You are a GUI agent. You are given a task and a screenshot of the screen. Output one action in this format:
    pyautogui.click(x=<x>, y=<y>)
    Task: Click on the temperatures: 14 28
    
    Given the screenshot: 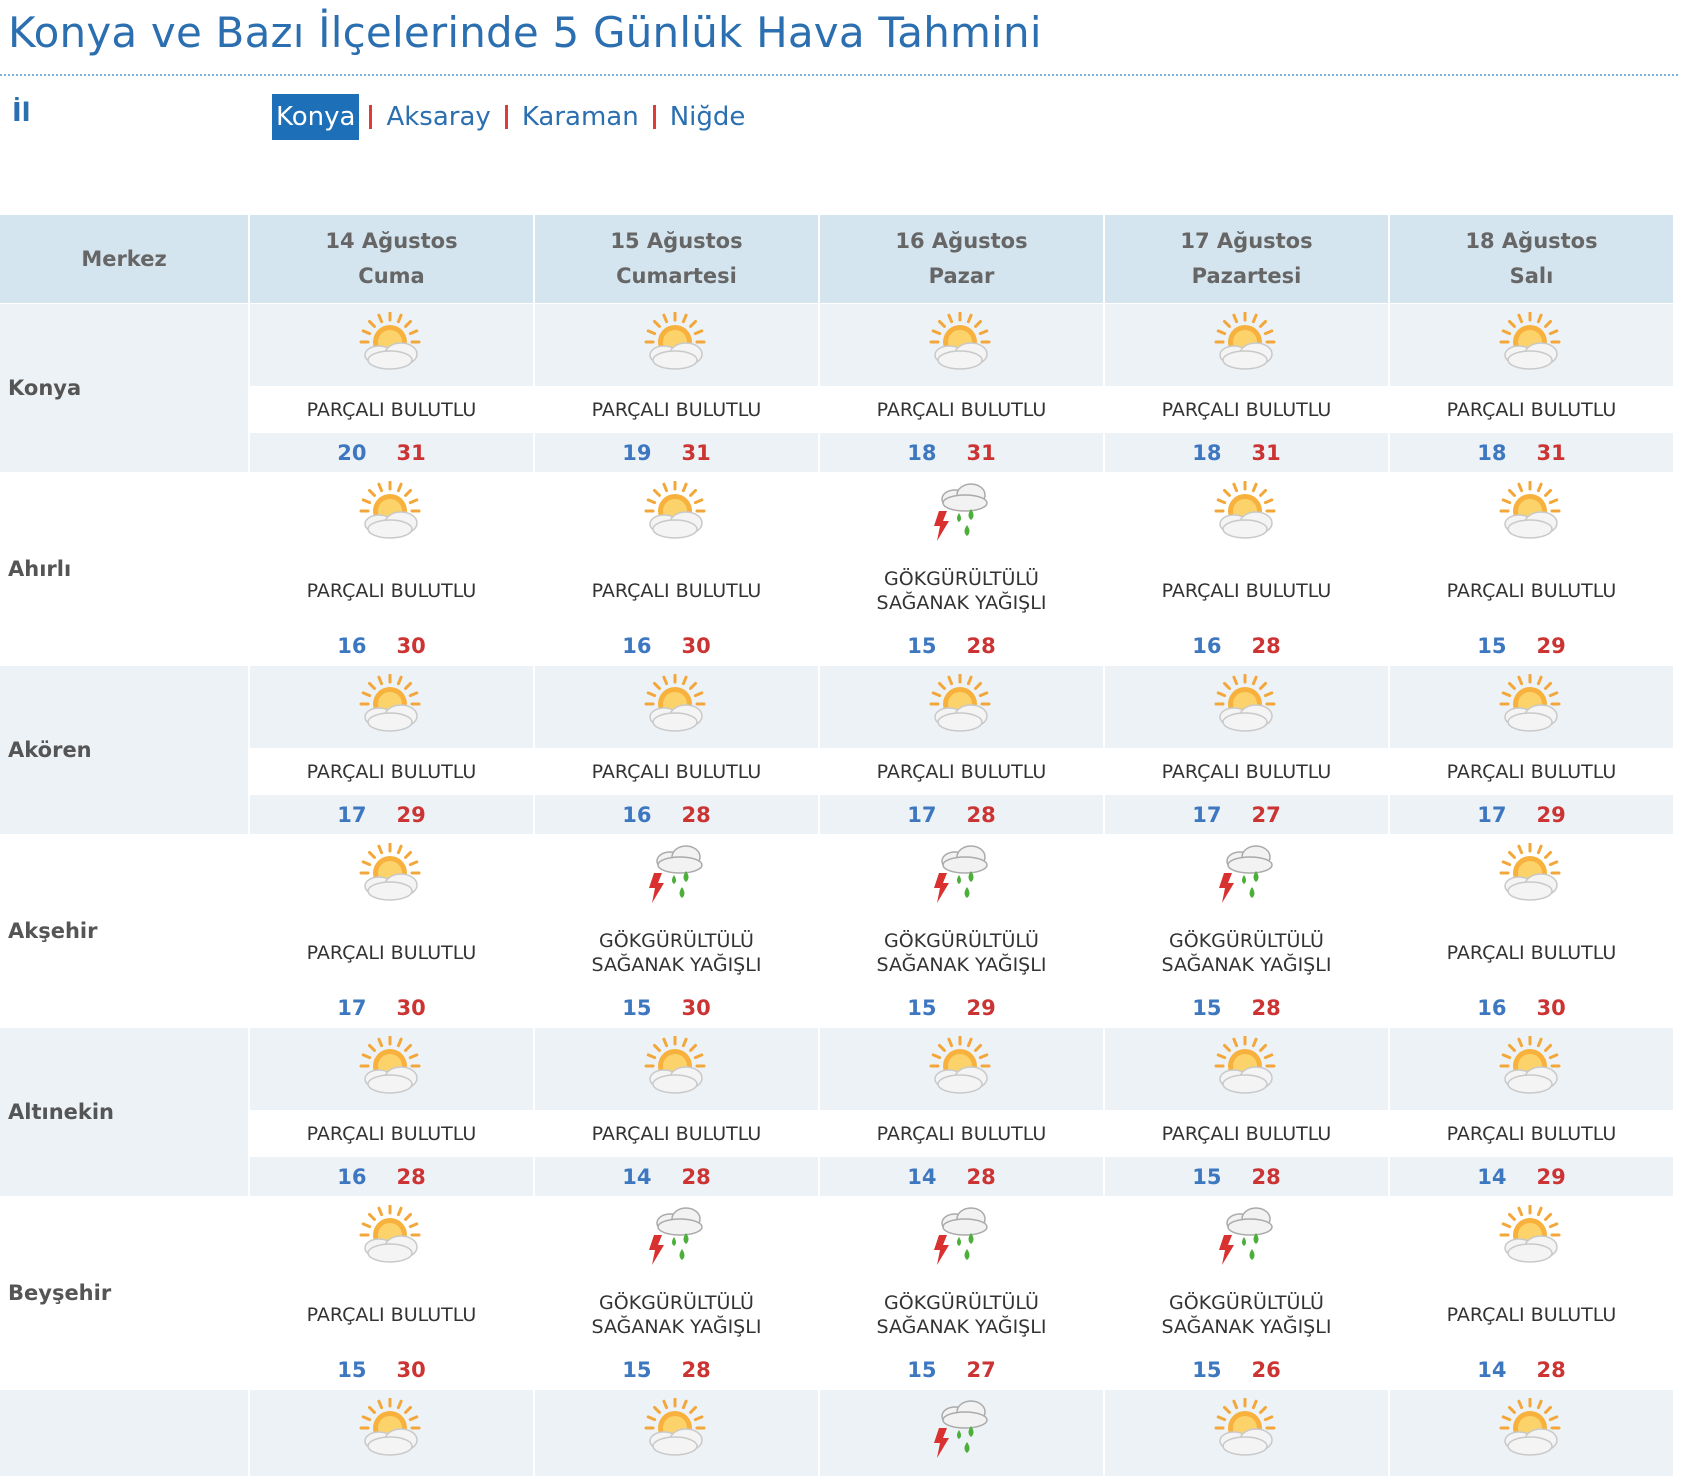 What is the action you would take?
    pyautogui.click(x=666, y=1177)
    